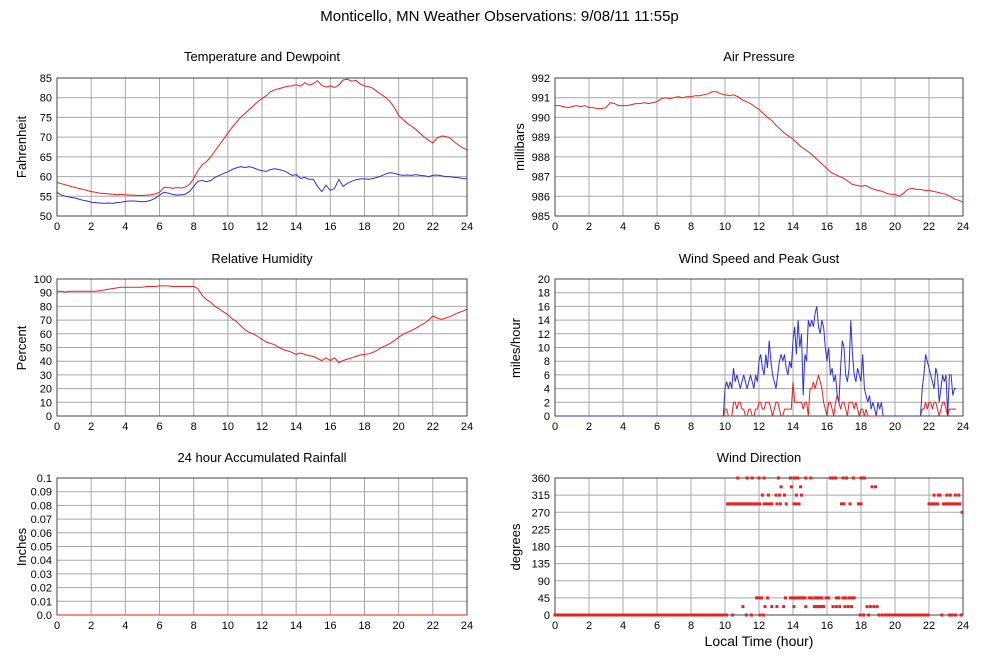  Describe the element at coordinates (544, 599) in the screenshot. I see `svg-text: 45` at that location.